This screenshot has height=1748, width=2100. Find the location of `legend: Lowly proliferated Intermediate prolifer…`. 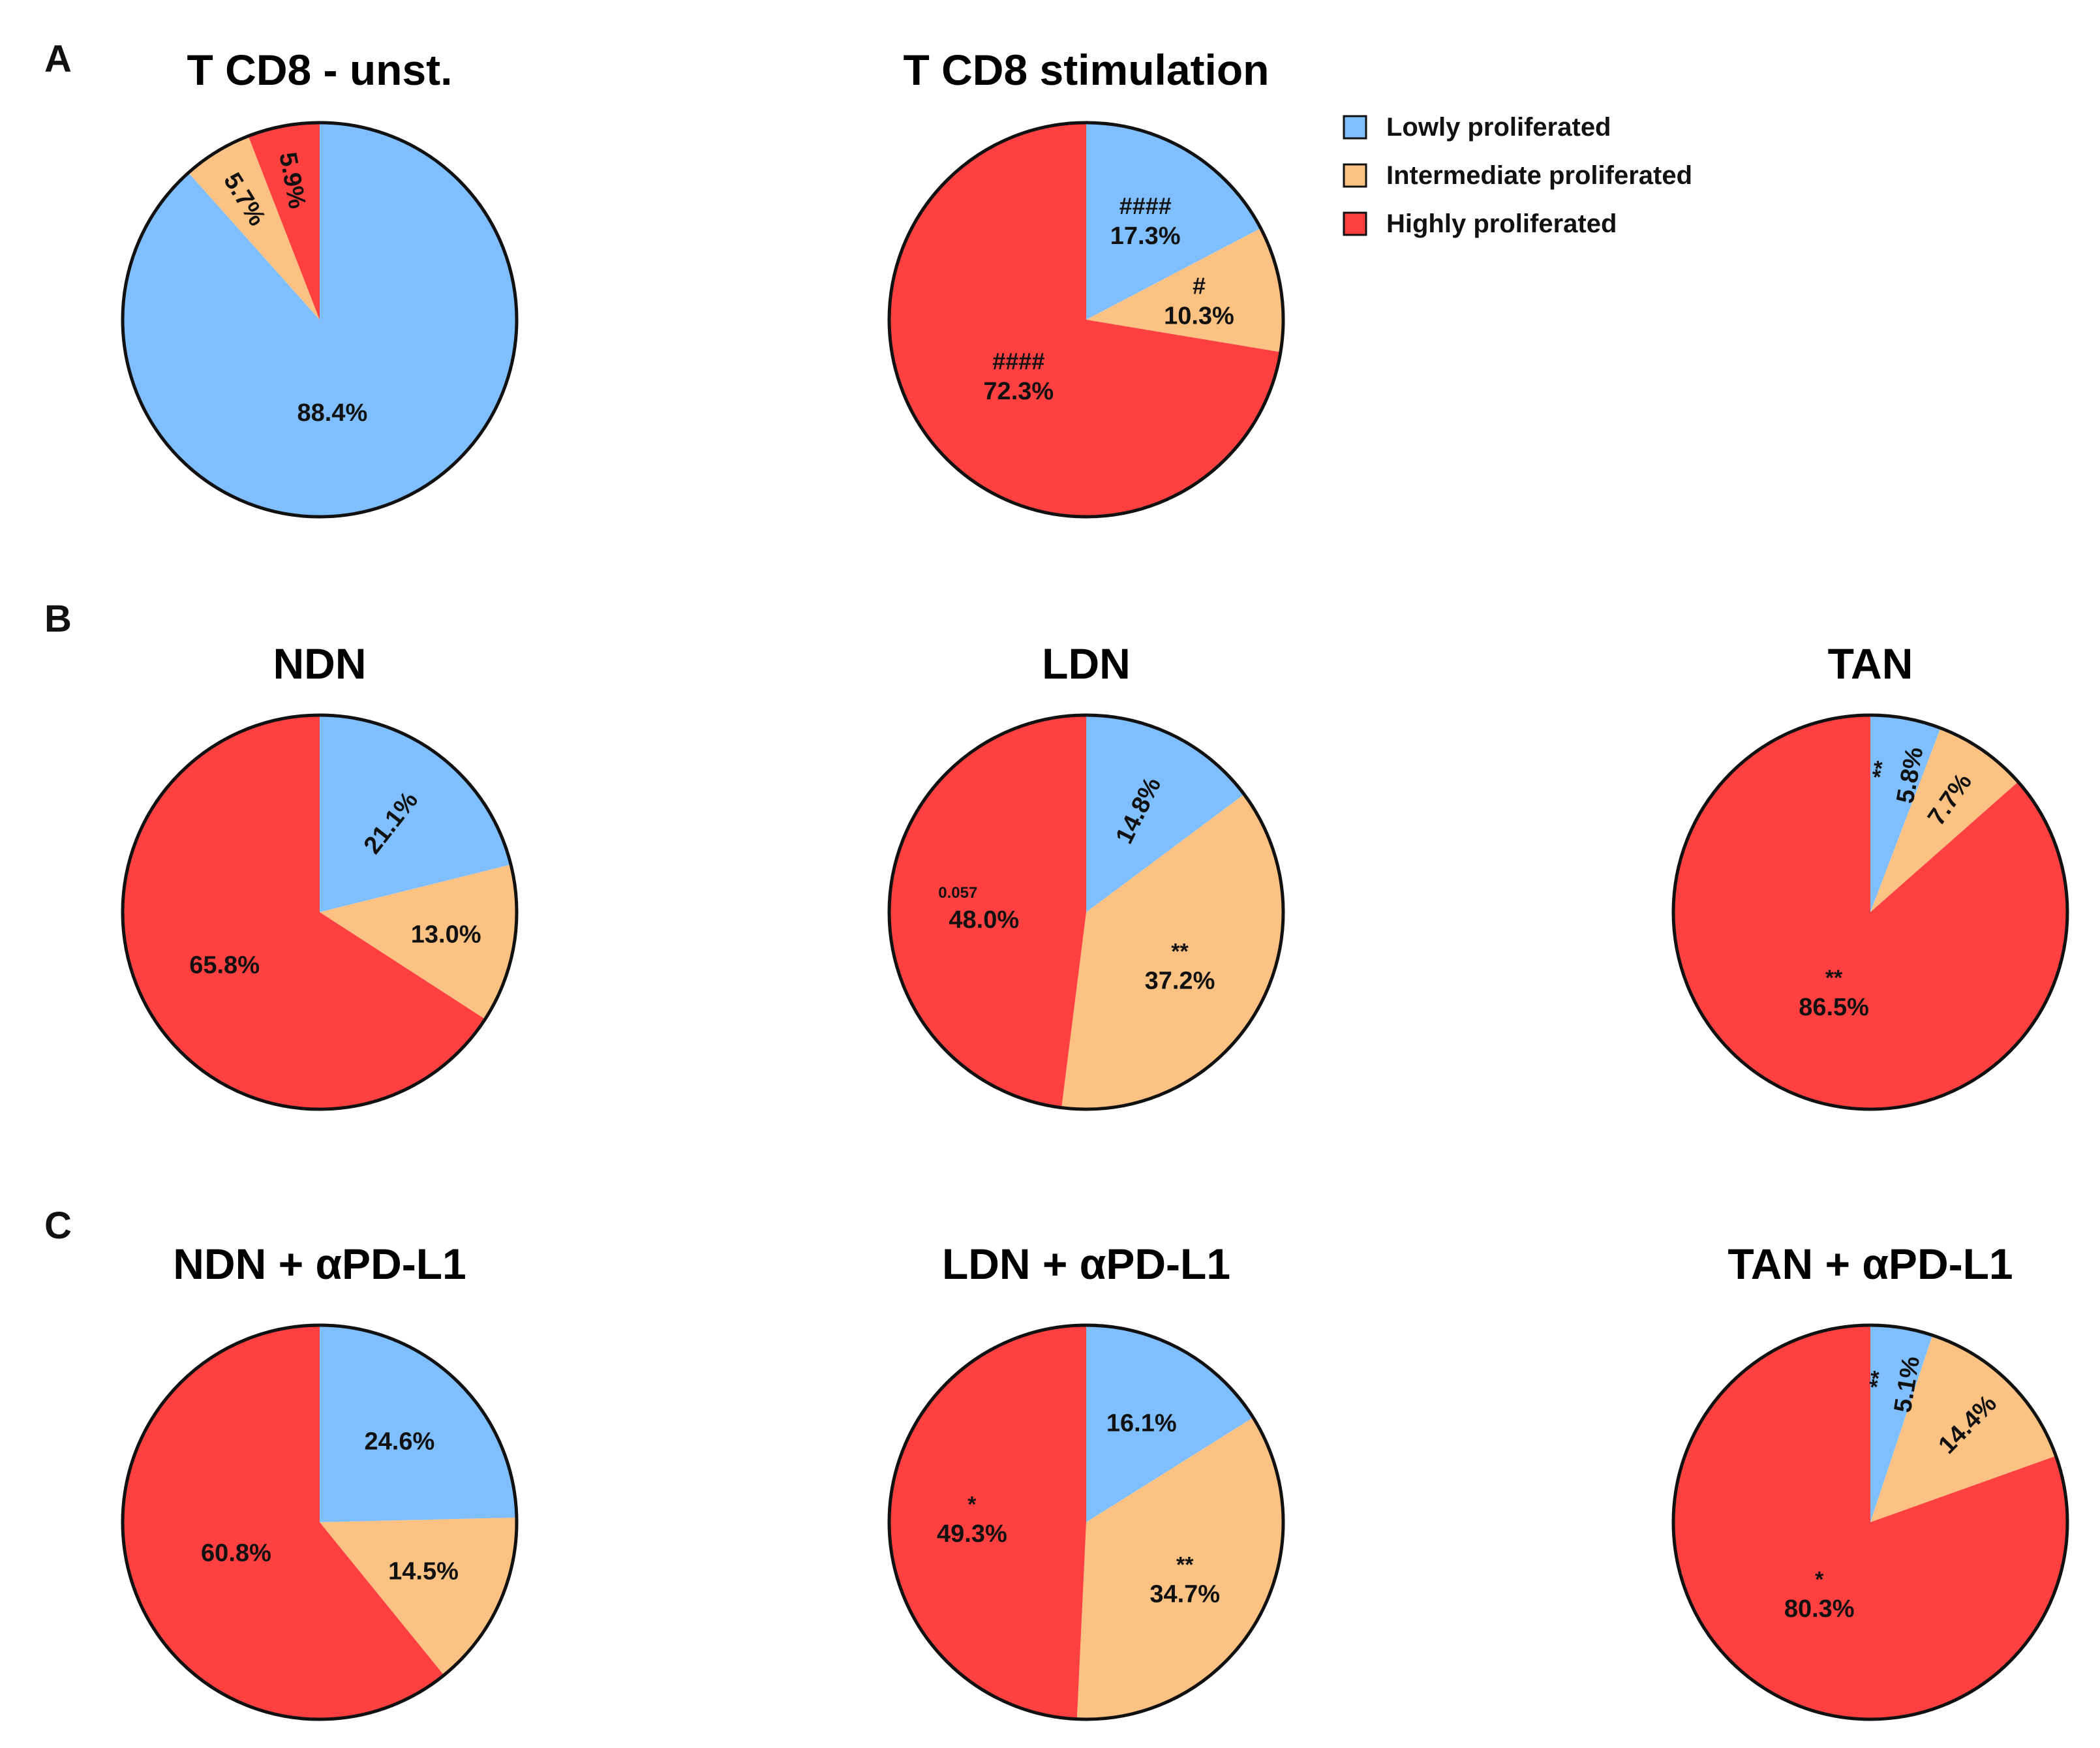

legend: Lowly proliferated Intermediate prolifer… is located at coordinates (1517, 175).